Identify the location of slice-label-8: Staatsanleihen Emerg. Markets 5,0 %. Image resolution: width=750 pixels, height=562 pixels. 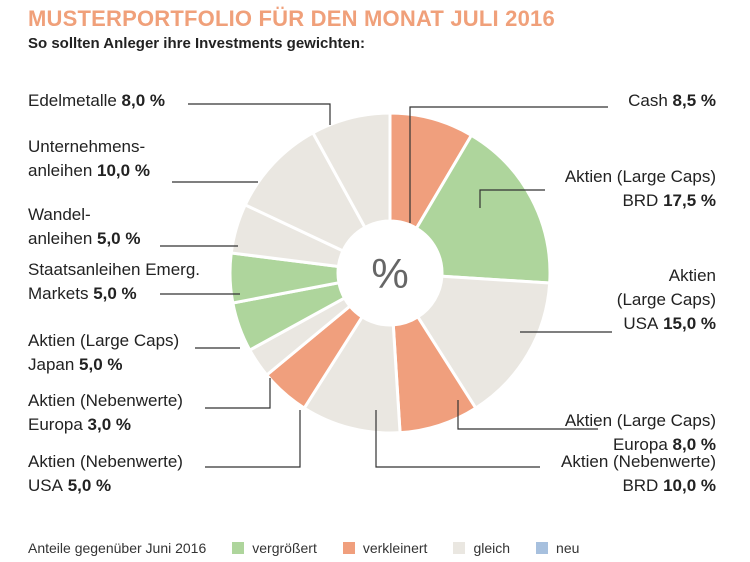
(114, 281).